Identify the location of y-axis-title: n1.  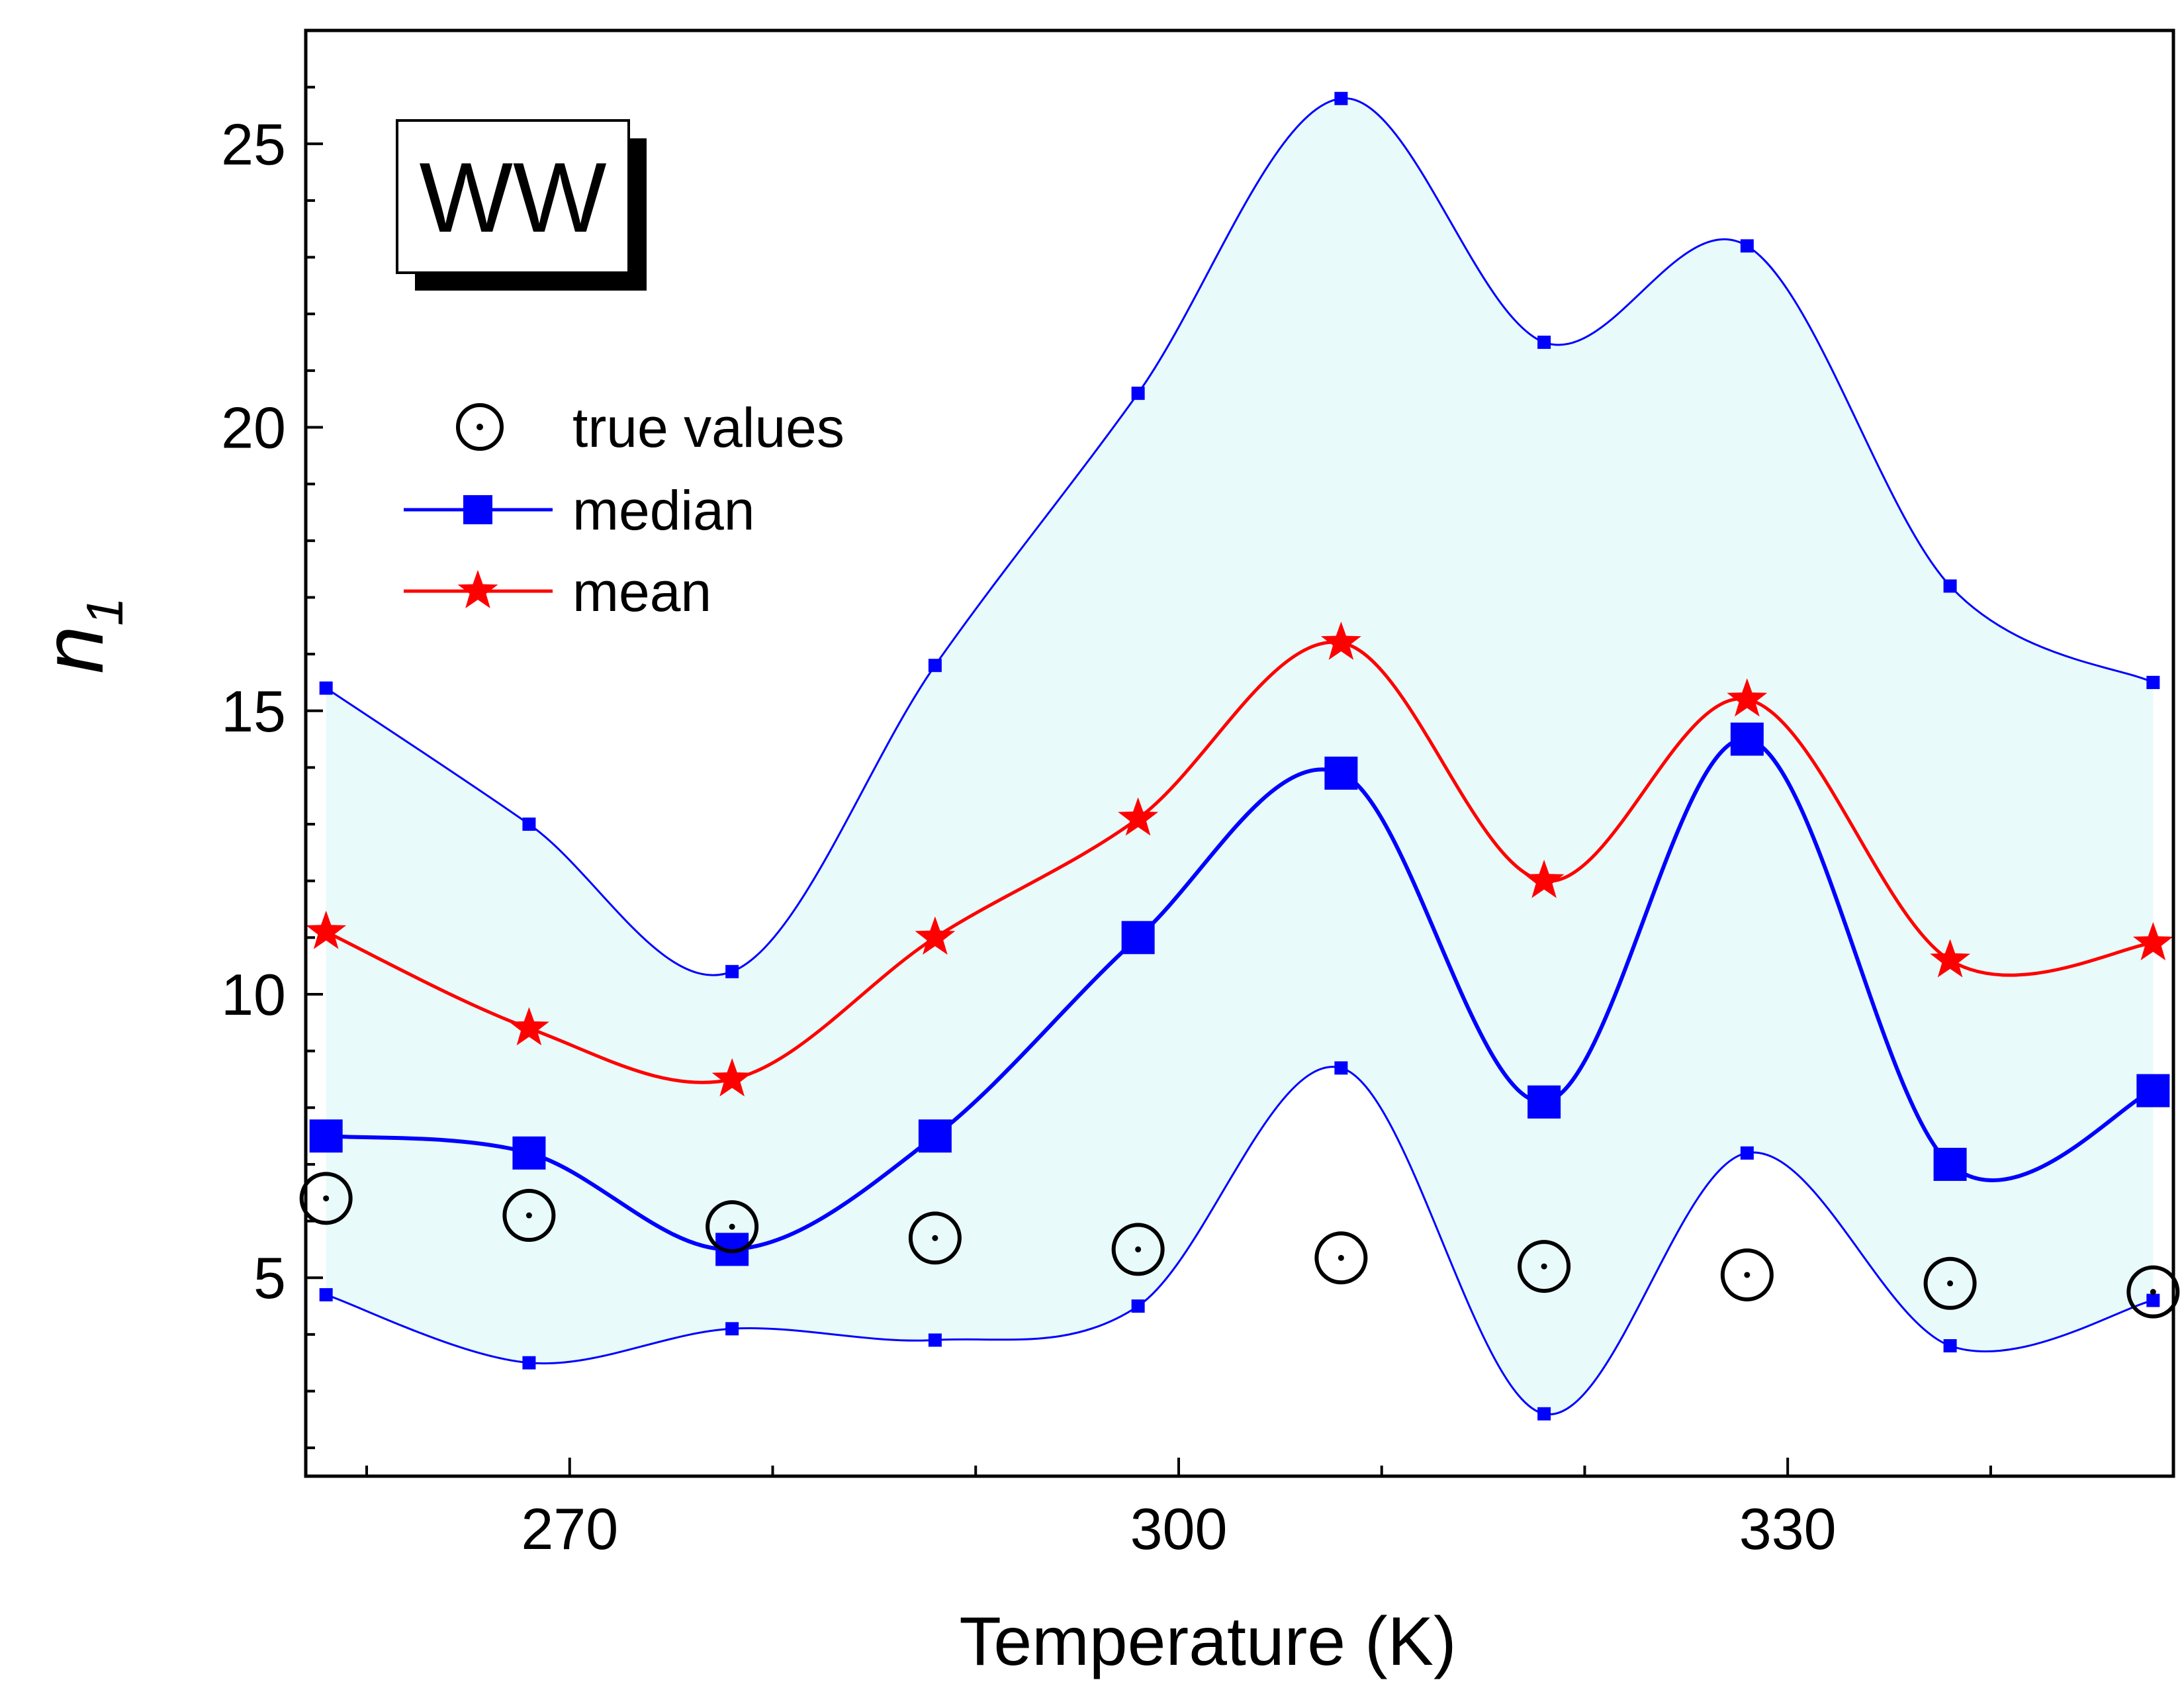
(79, 635).